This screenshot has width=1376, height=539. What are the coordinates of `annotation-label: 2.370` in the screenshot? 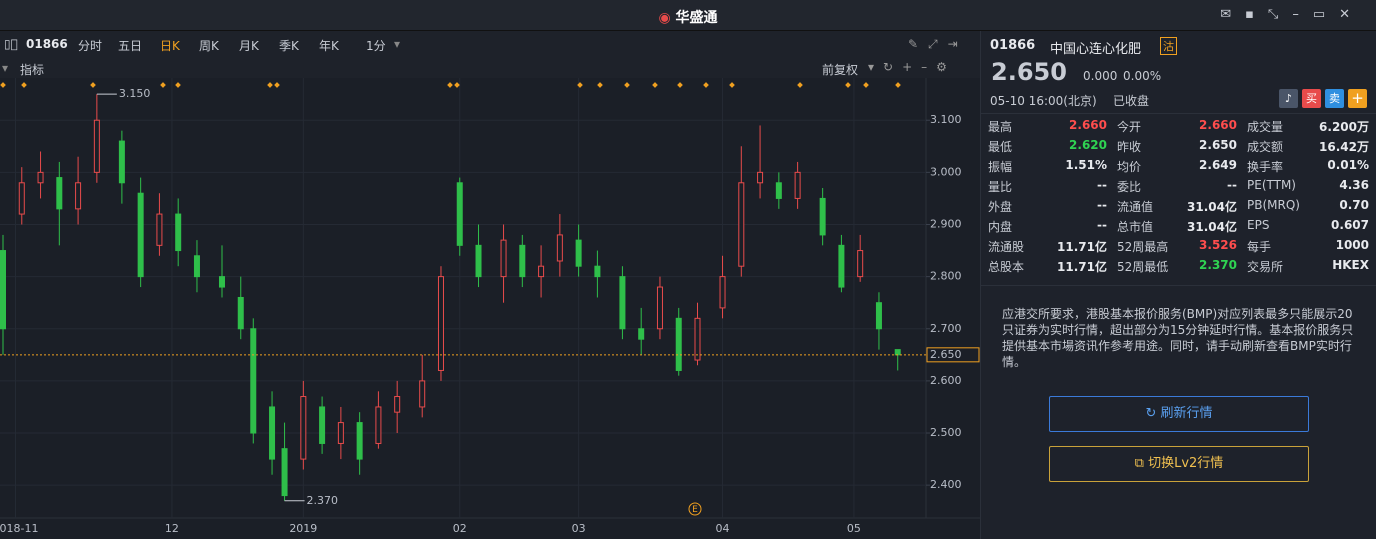 It's located at (323, 500).